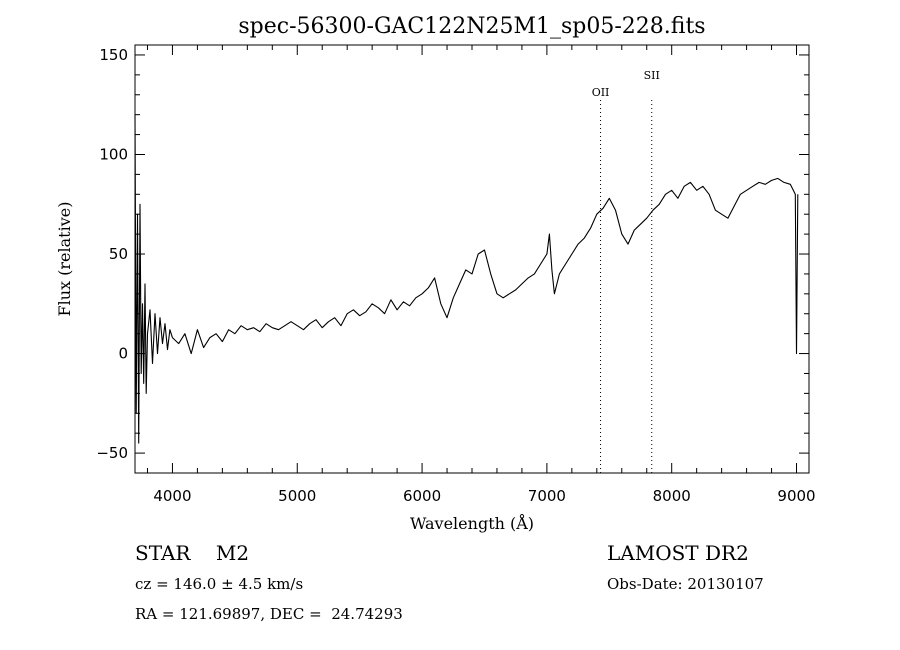  I want to click on x-tick-label: 5000, so click(297, 496).